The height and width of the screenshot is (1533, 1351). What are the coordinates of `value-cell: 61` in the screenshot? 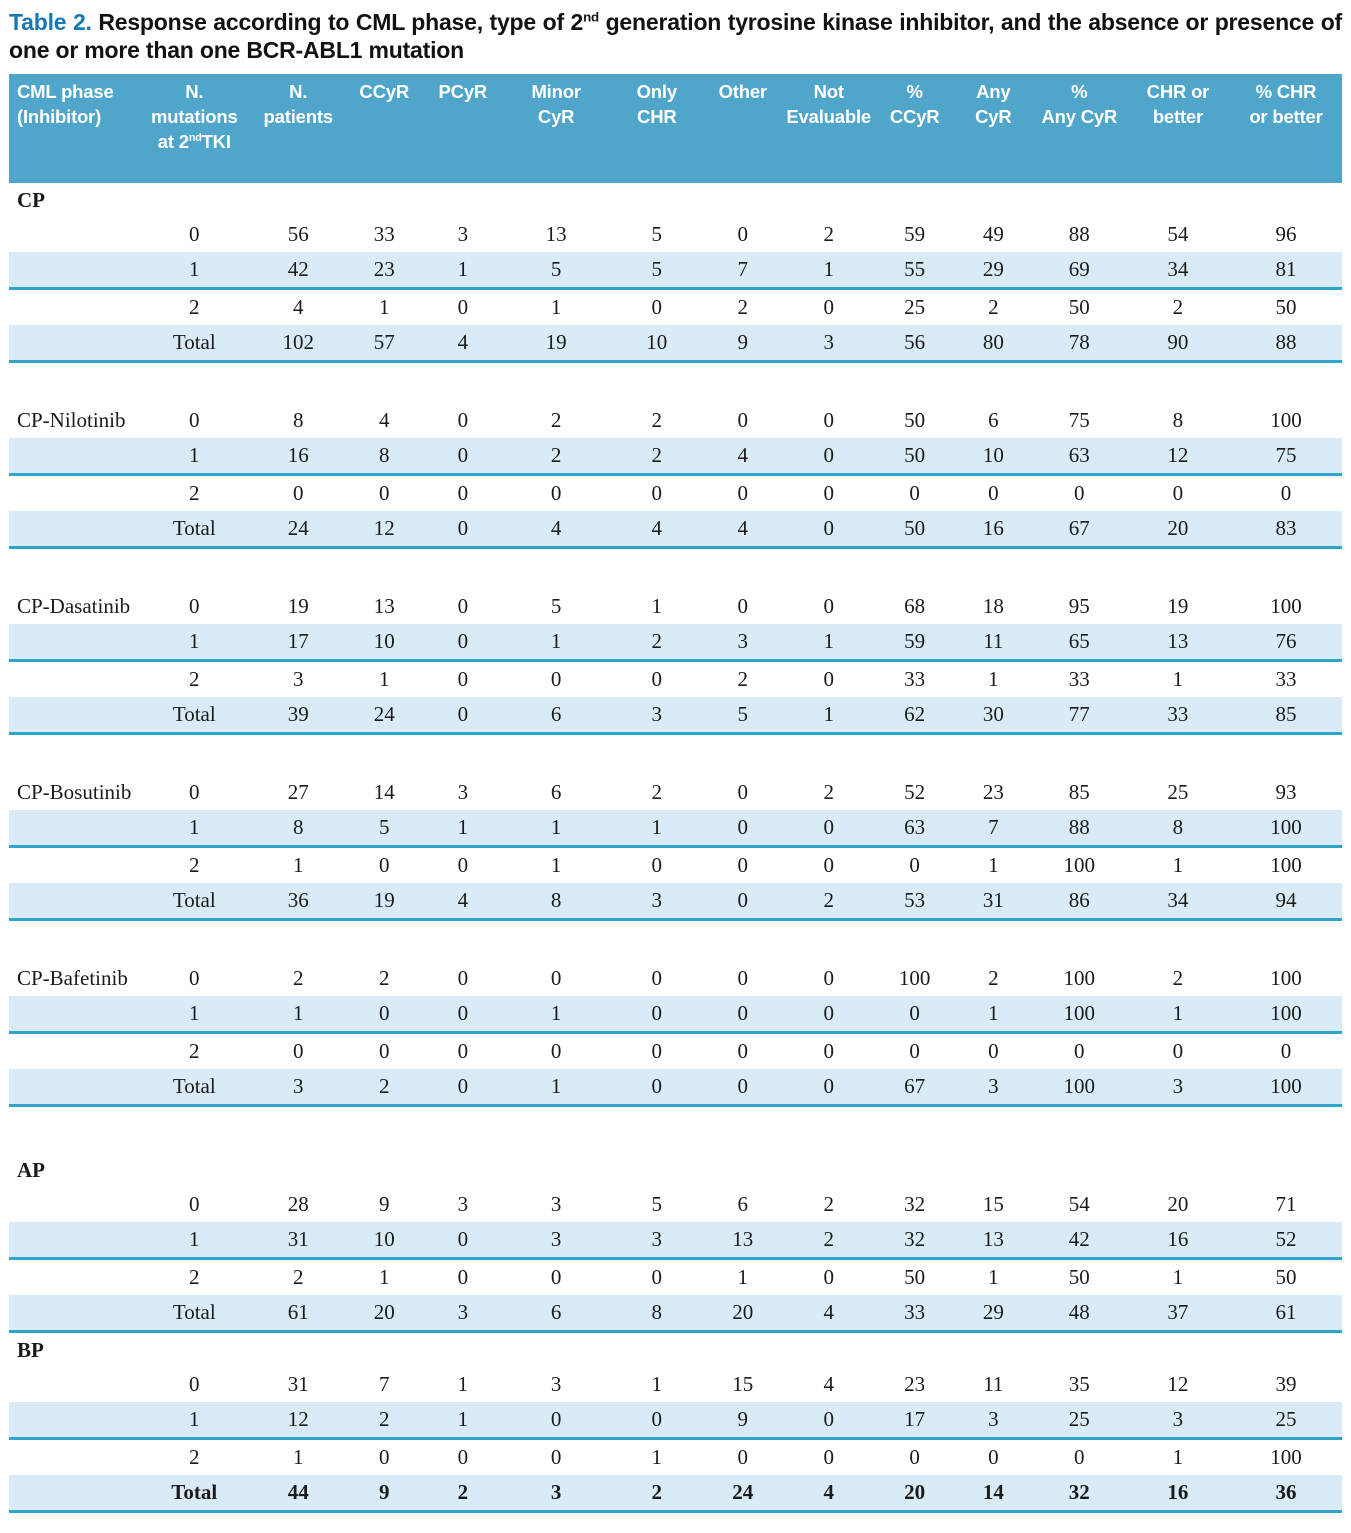 It's located at (1285, 1314).